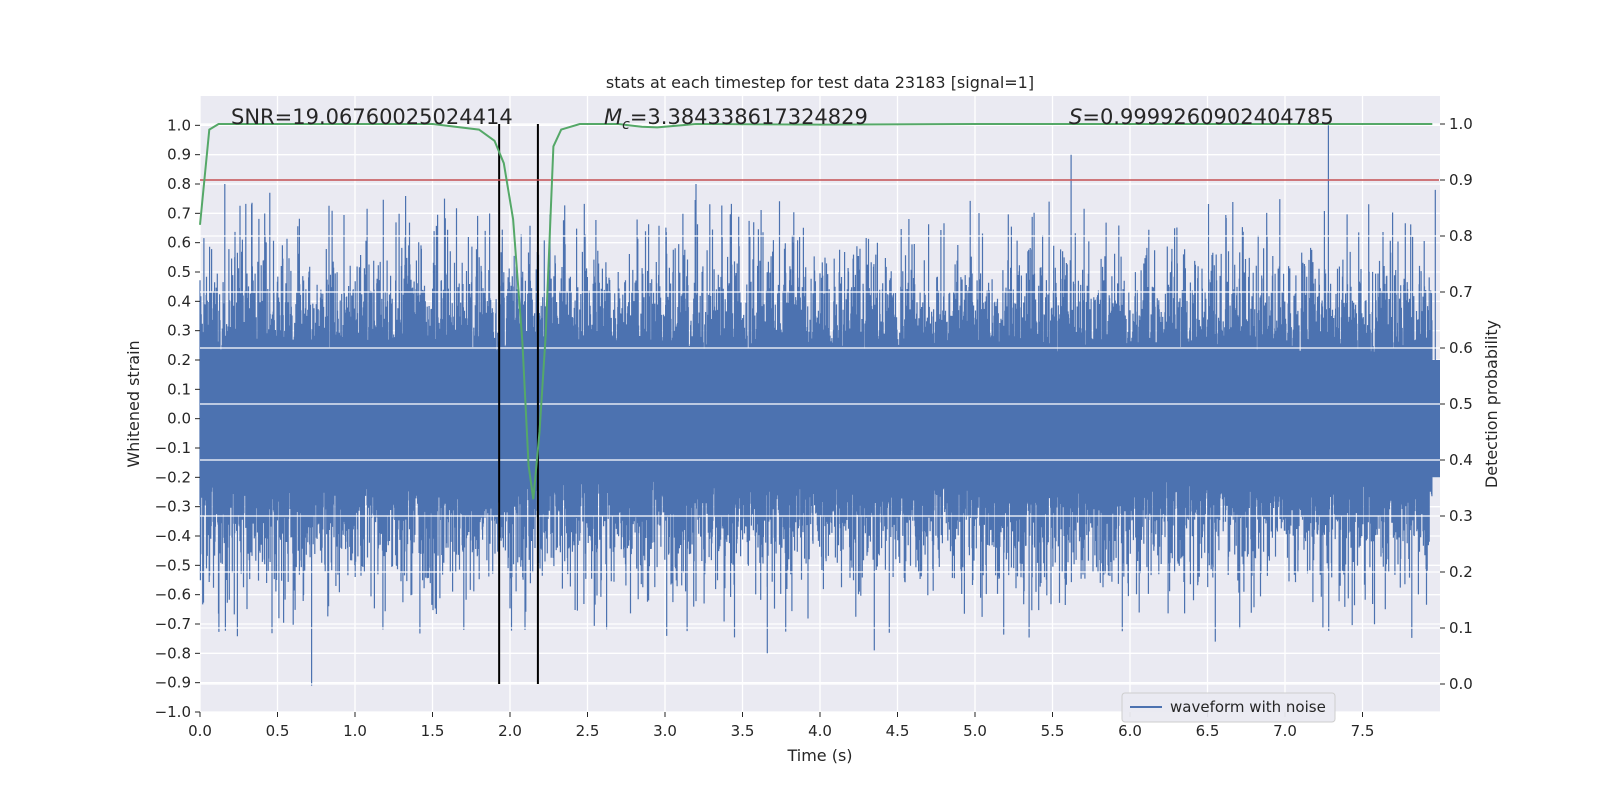  I want to click on legend-box, so click(1228, 707).